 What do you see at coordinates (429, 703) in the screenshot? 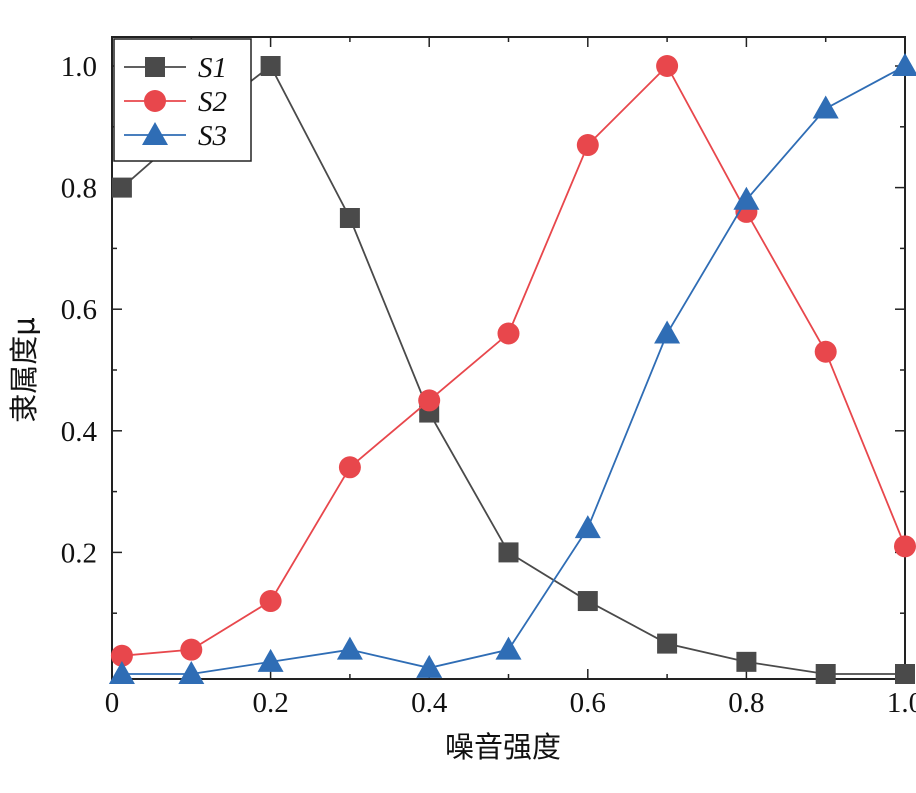
I see `x-tick-label: 0.4` at bounding box center [429, 703].